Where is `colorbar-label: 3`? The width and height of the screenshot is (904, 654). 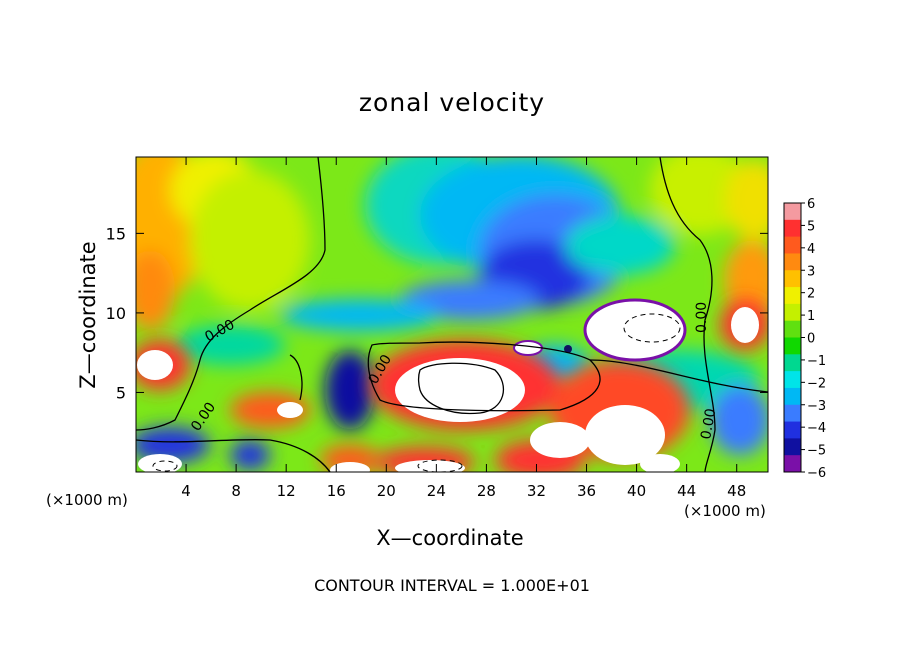
colorbar-label: 3 is located at coordinates (811, 271).